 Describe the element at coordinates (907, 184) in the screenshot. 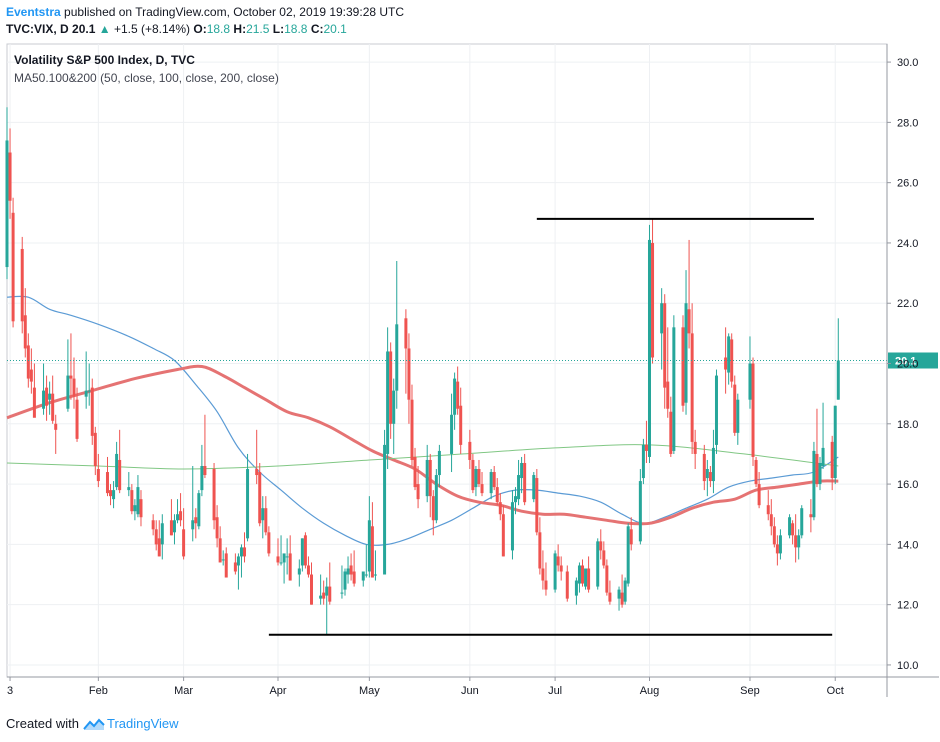

I see `y-tick-label: 26.0` at that location.